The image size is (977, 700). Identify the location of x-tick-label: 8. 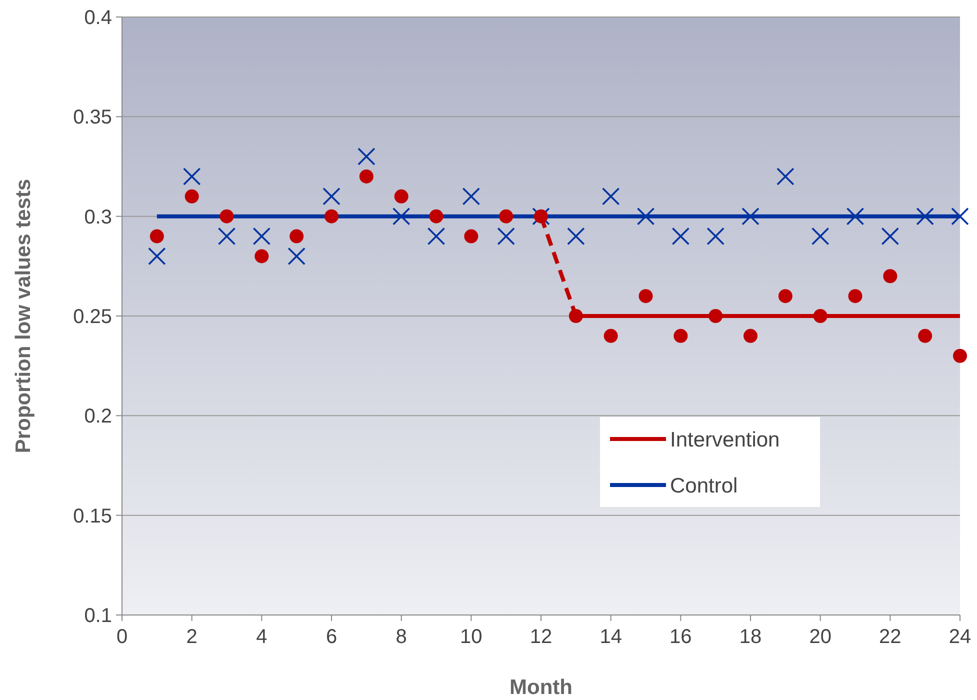
(401, 637).